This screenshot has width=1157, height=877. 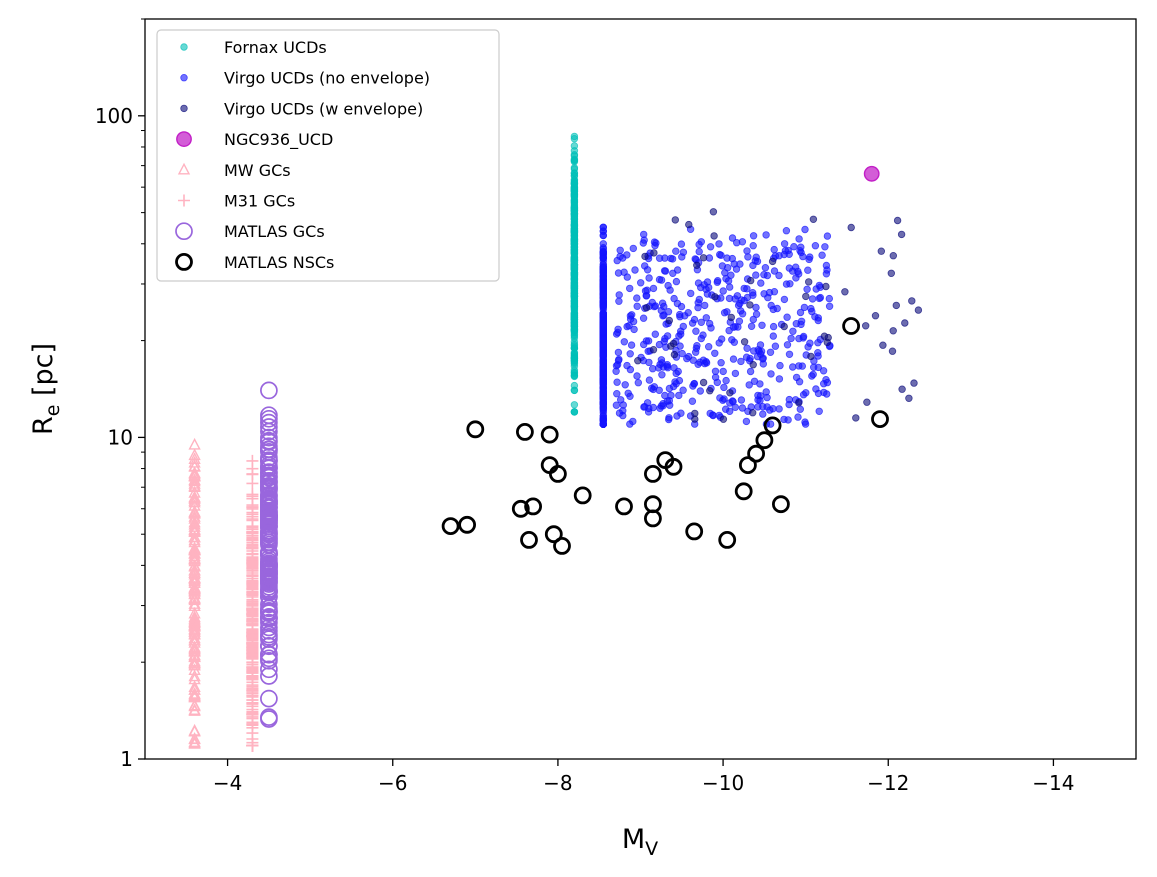 What do you see at coordinates (279, 262) in the screenshot?
I see `legend-label: MATLAS NSCs` at bounding box center [279, 262].